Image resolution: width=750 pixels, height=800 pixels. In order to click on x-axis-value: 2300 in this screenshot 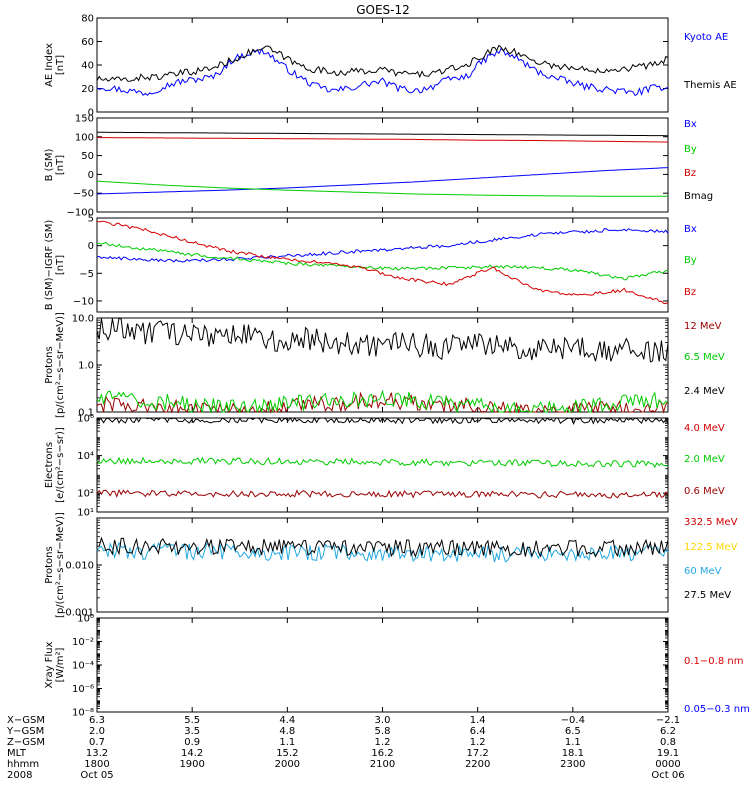, I will do `click(572, 764)`.